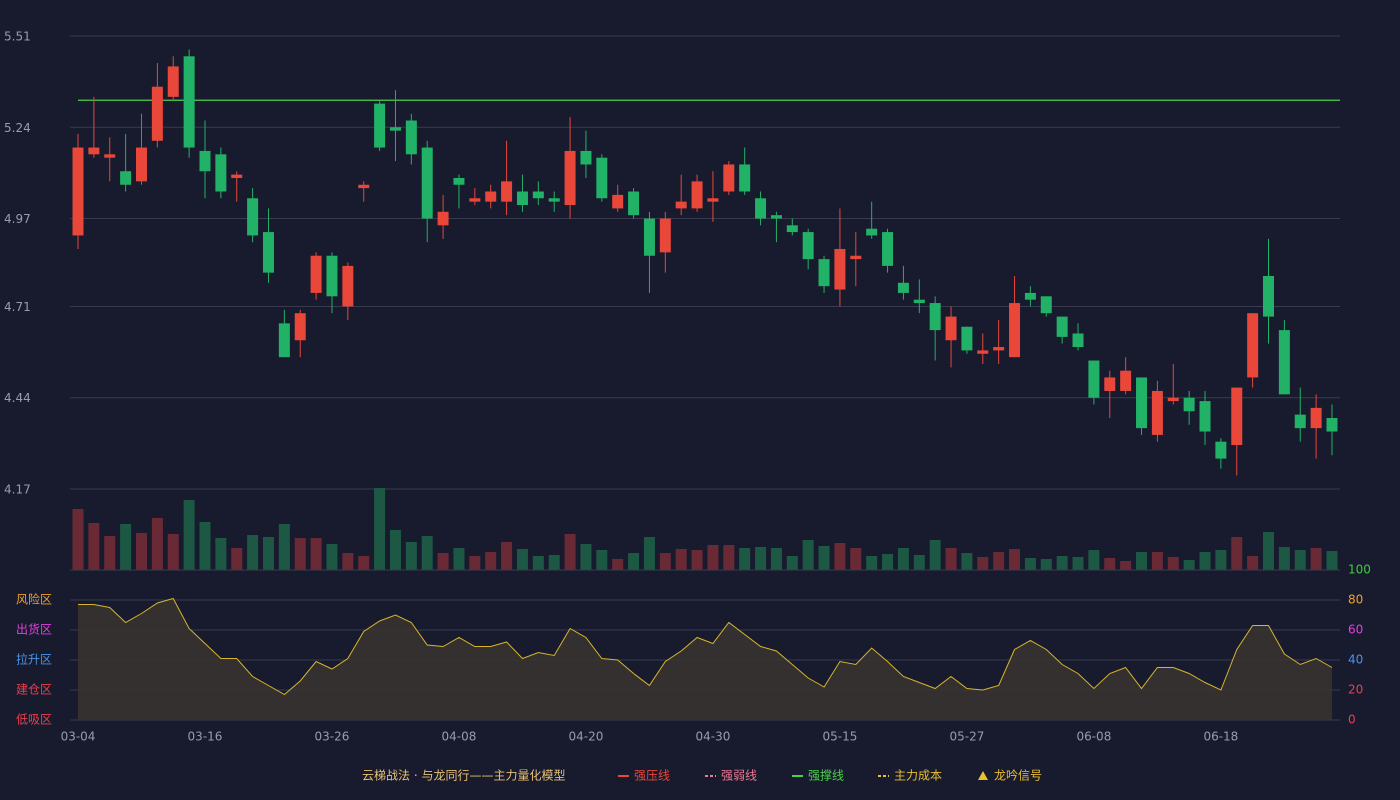  I want to click on legend-label: 强撑线, so click(826, 775).